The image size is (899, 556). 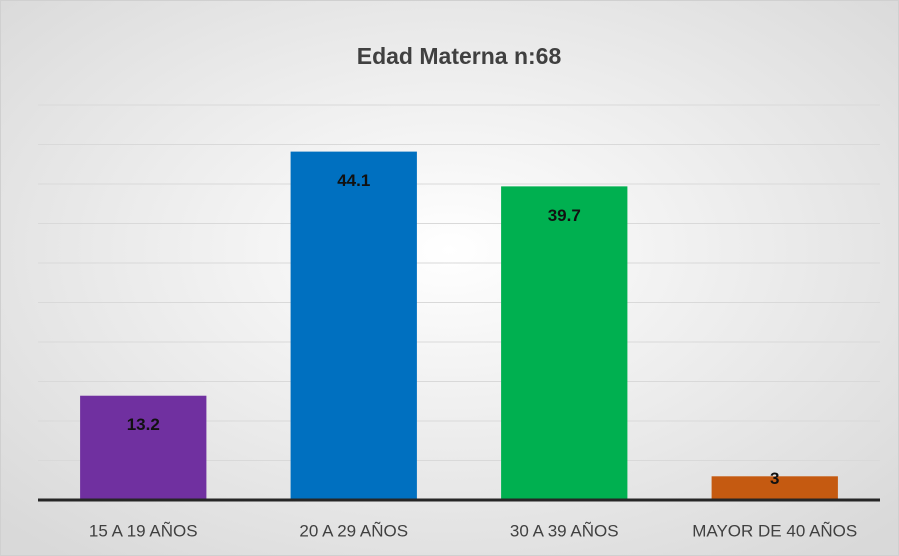 I want to click on data-label: 3, so click(x=774, y=478).